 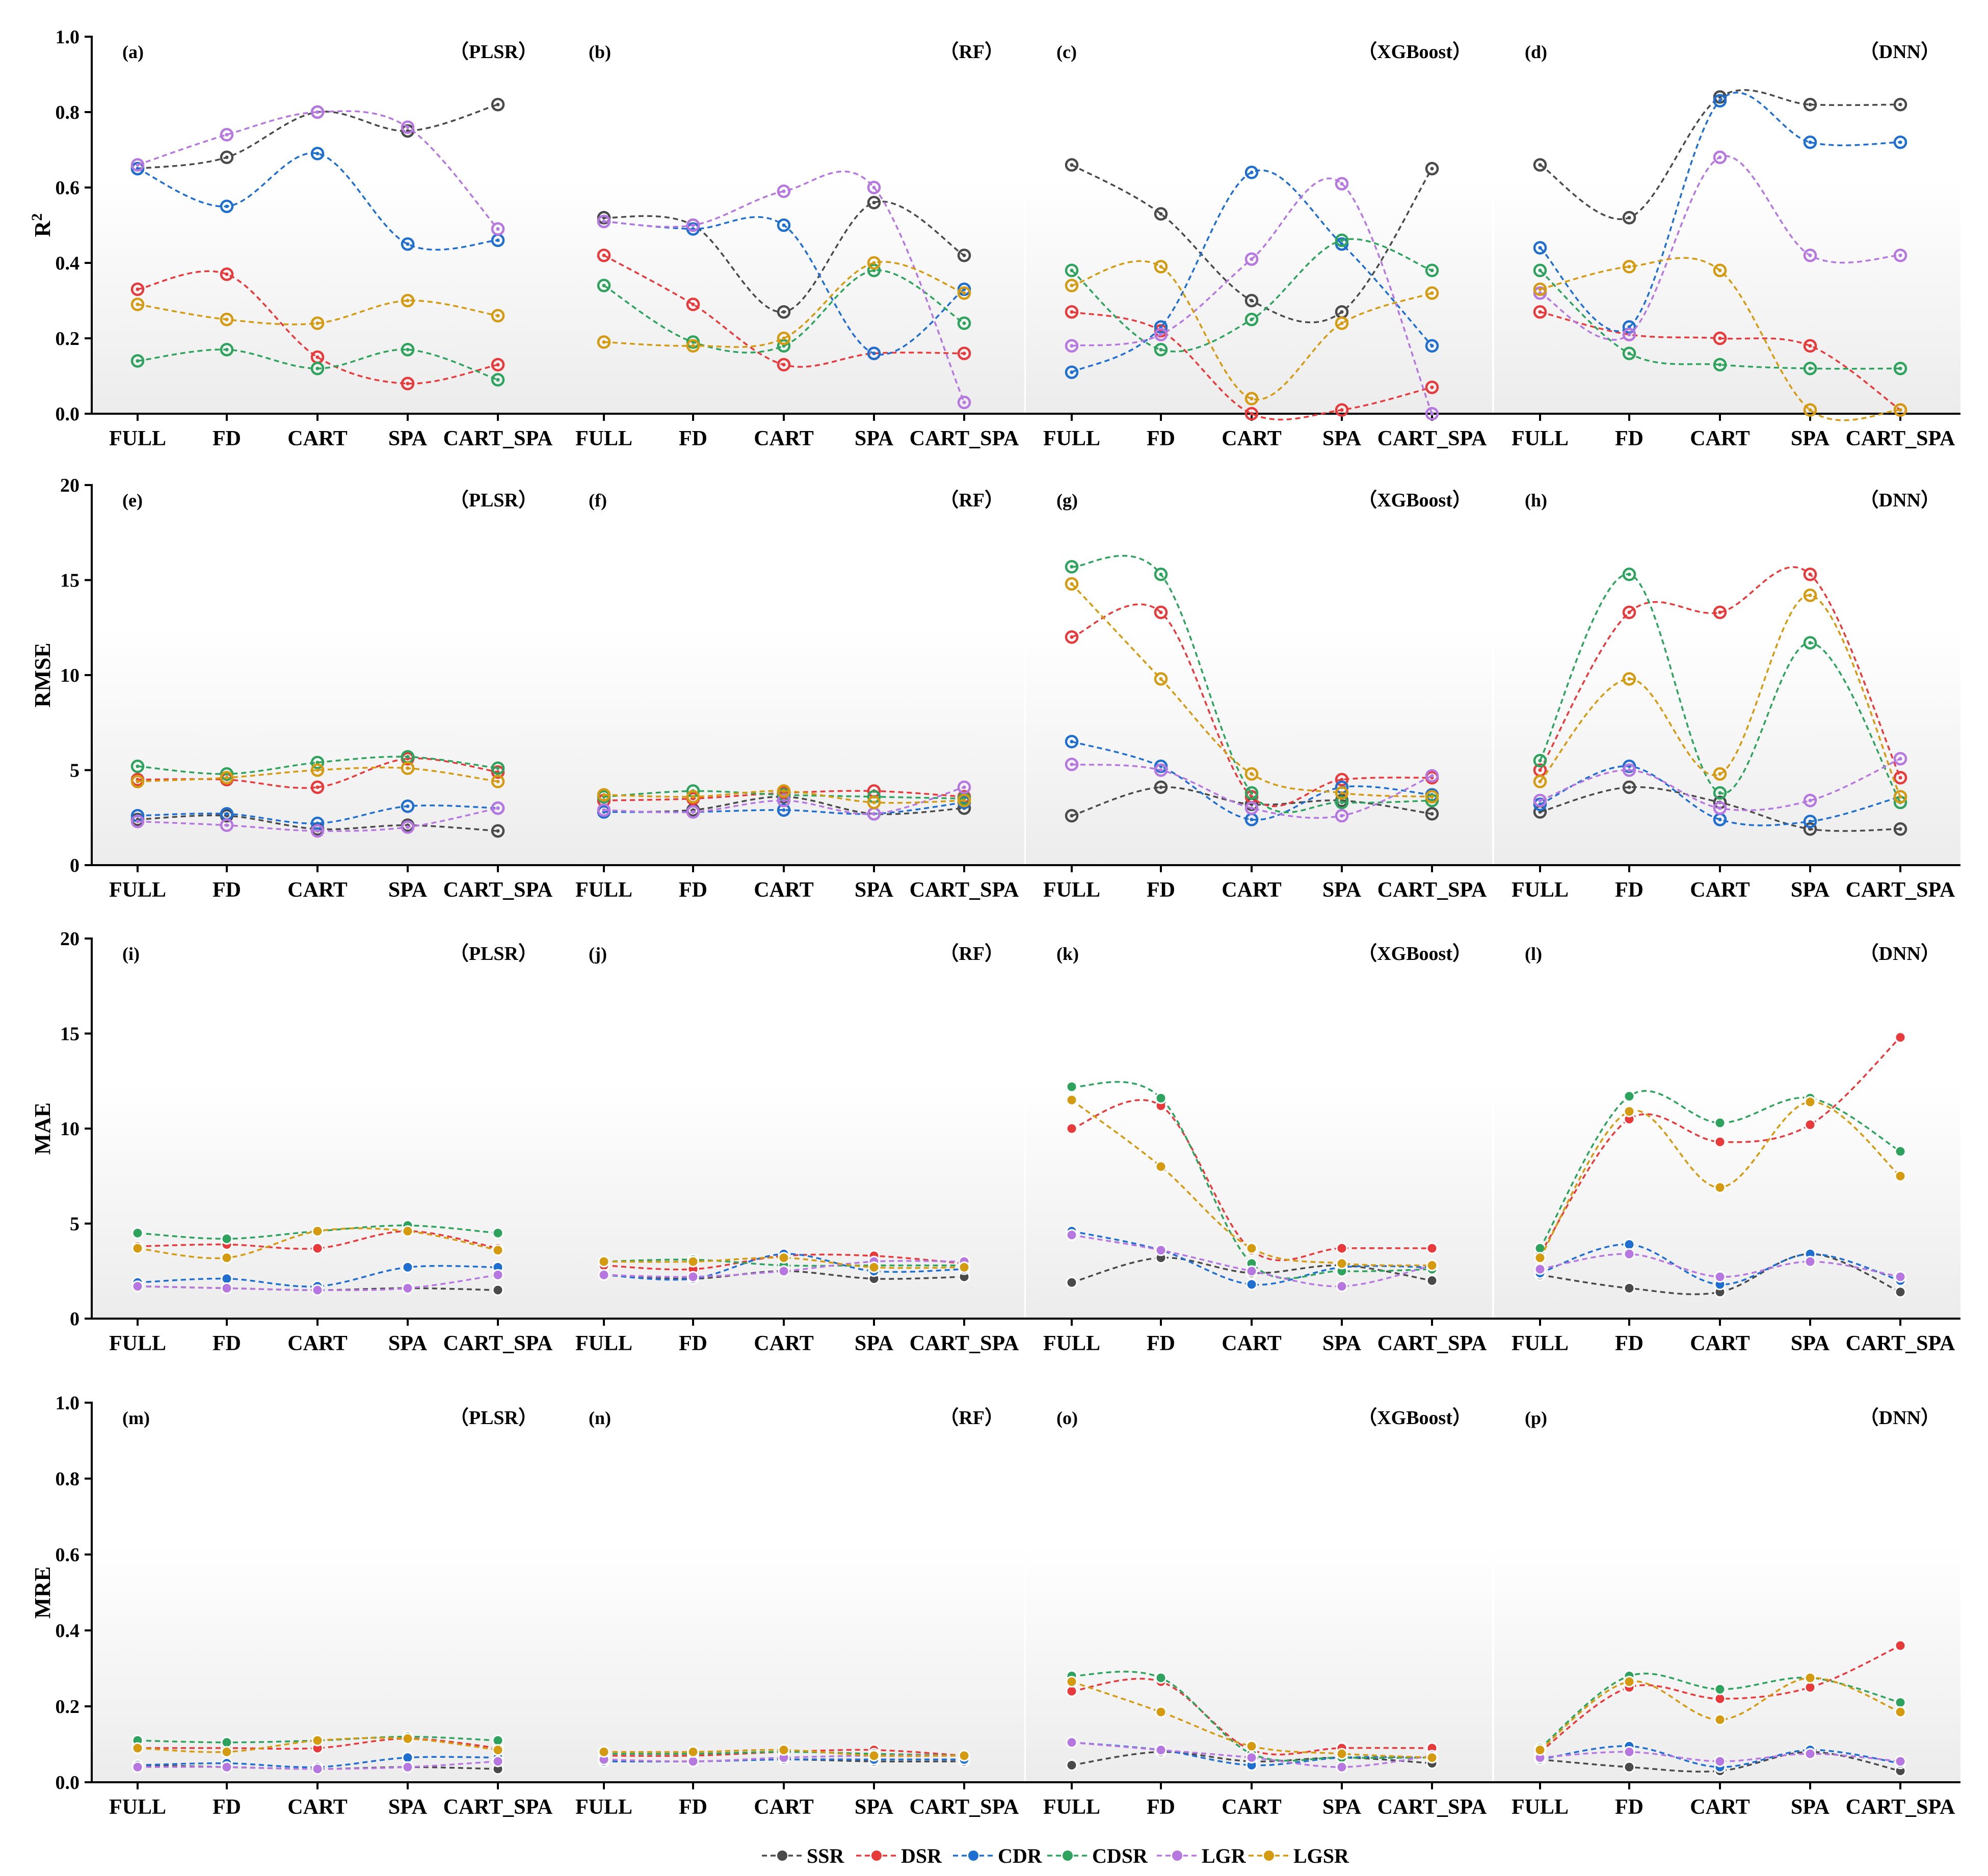 I want to click on legend-item-lgr: LGR, so click(x=1202, y=1855).